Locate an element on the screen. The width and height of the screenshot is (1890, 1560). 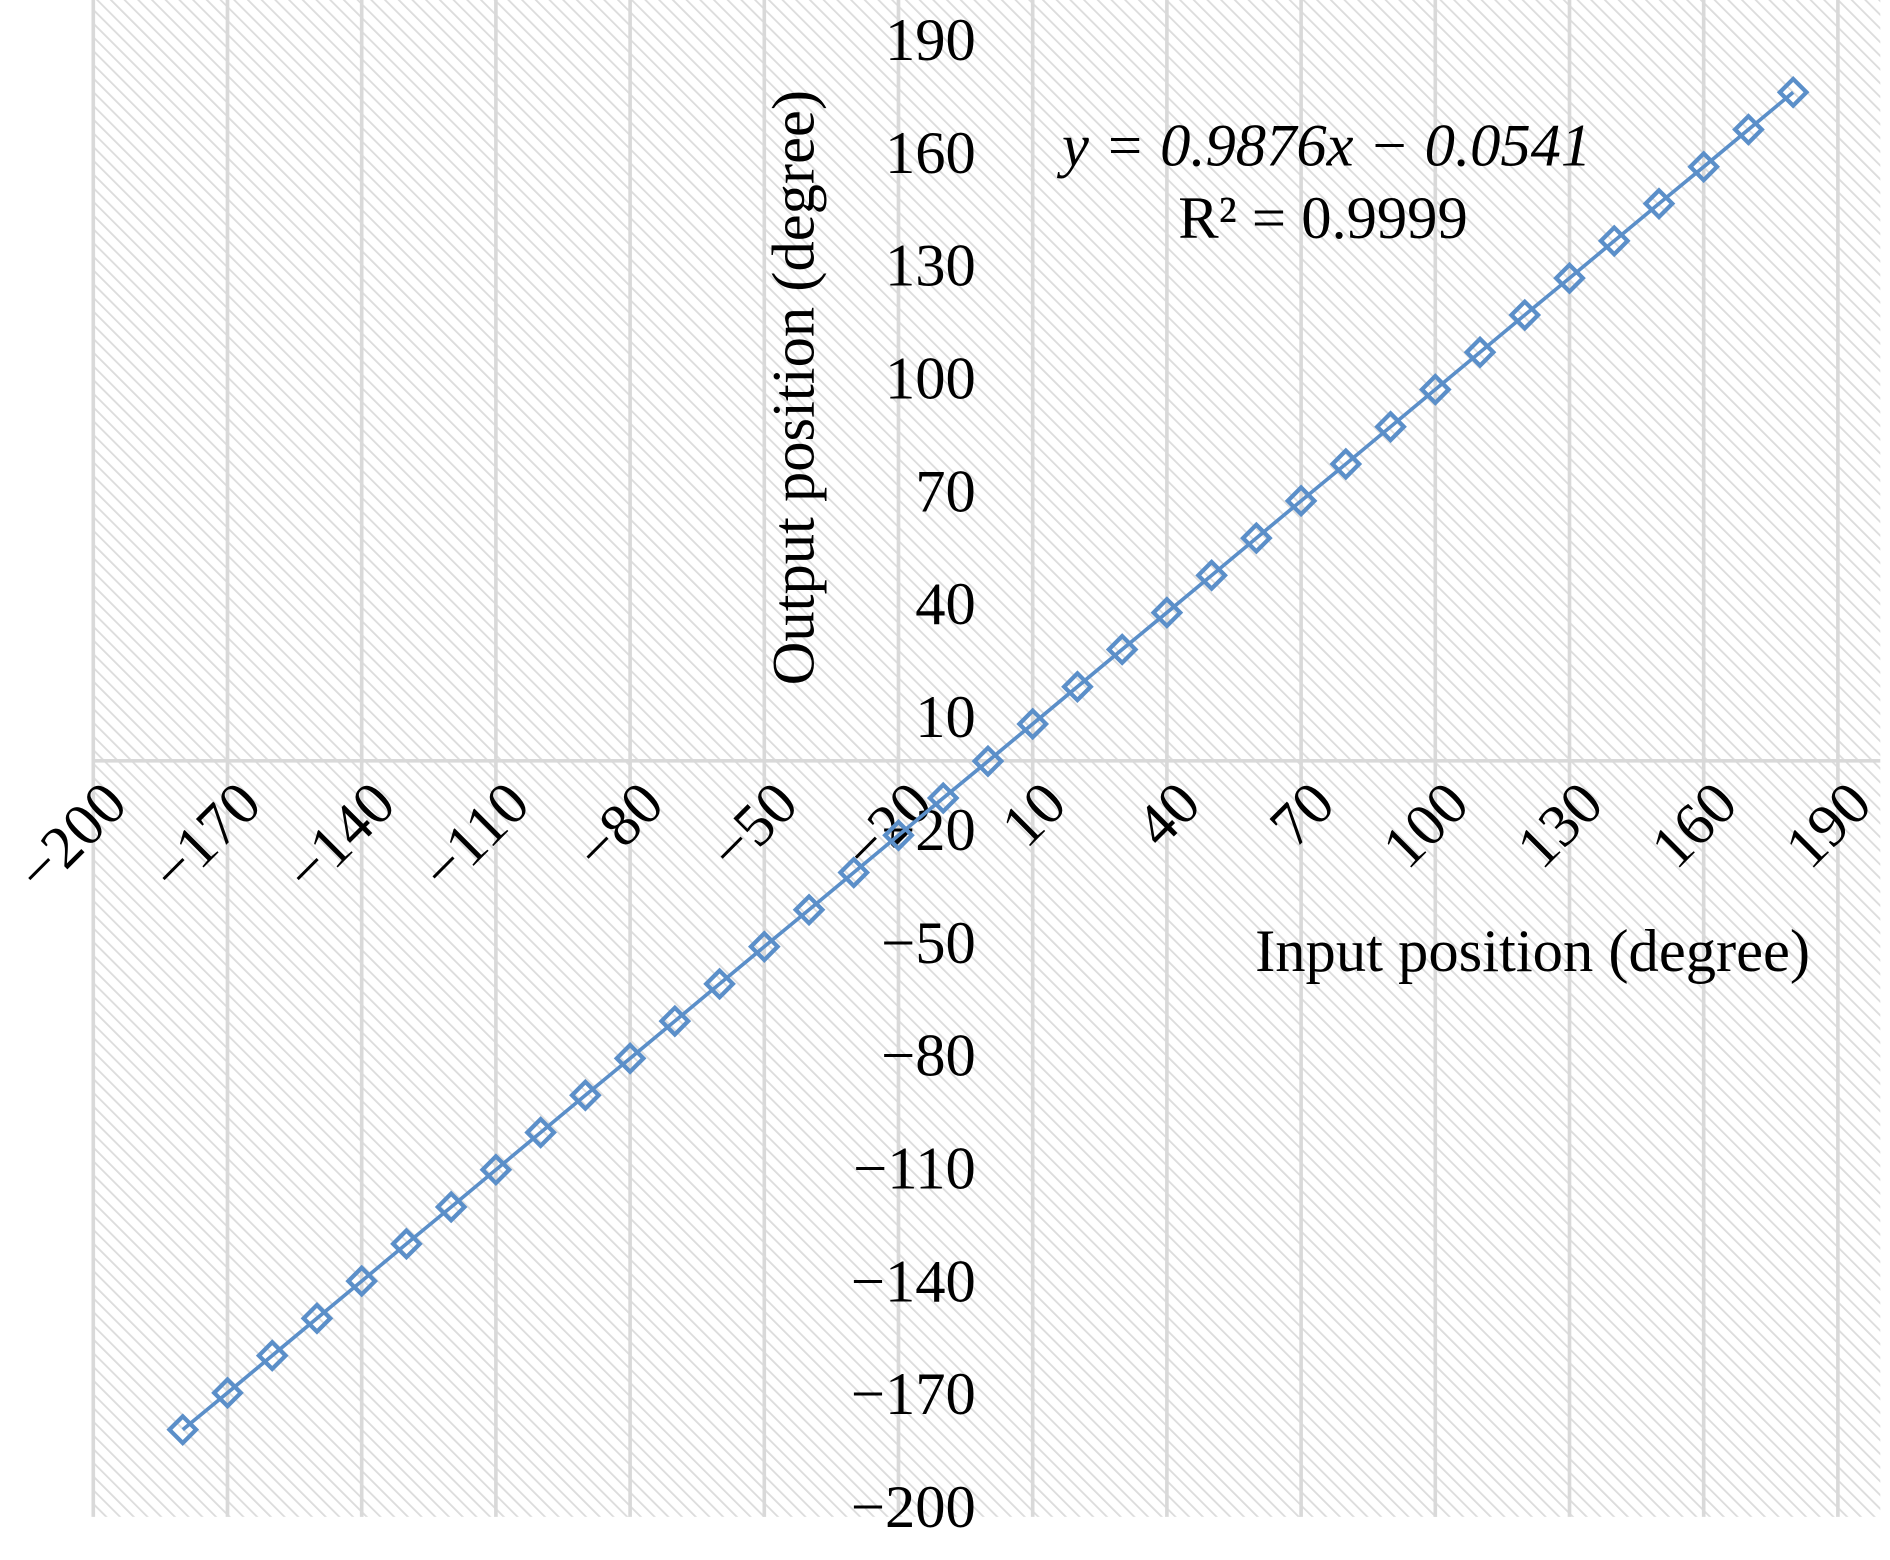
y-tick-label: −170 is located at coordinates (913, 1394).